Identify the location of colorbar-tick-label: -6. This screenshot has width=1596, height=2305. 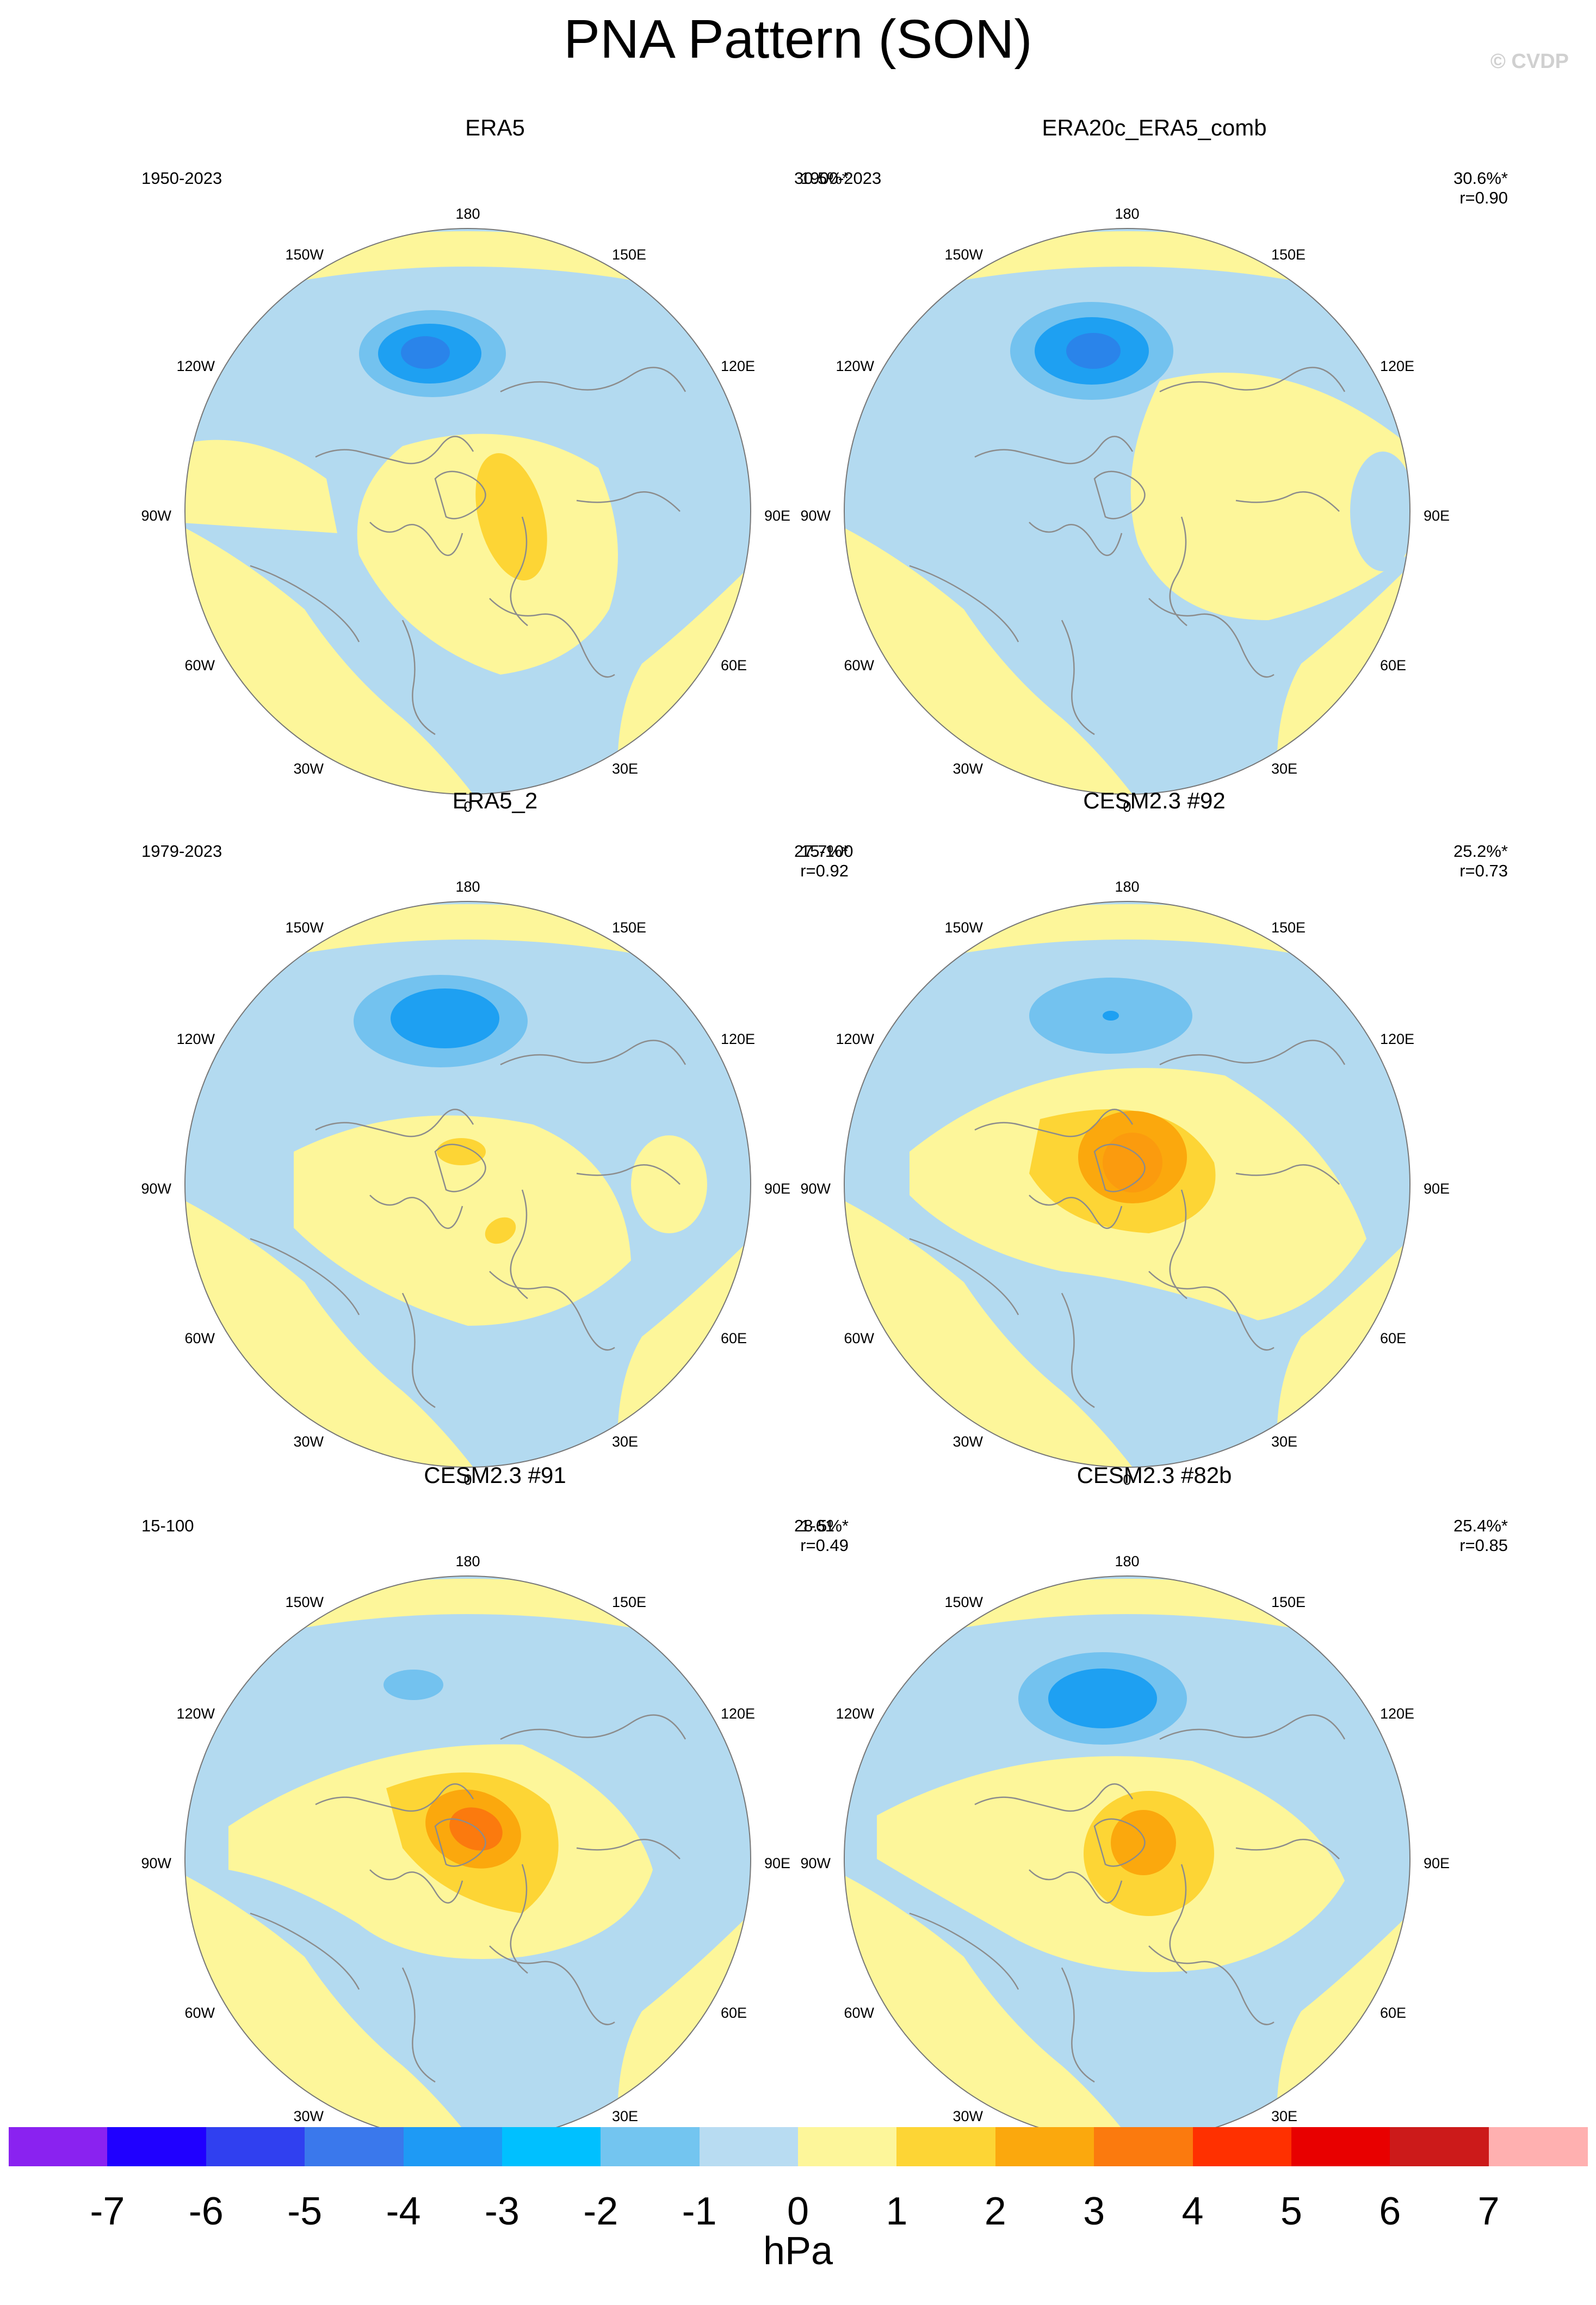
(206, 2211).